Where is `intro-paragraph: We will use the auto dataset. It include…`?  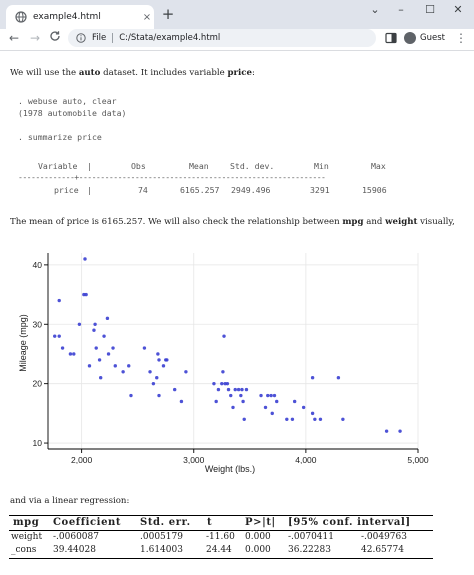 intro-paragraph: We will use the auto dataset. It include… is located at coordinates (132, 73).